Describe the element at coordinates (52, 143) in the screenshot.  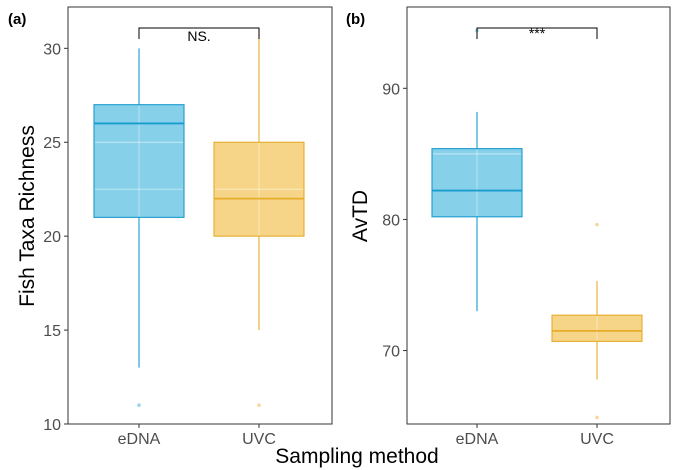
I see `y-tick-label: 25` at that location.